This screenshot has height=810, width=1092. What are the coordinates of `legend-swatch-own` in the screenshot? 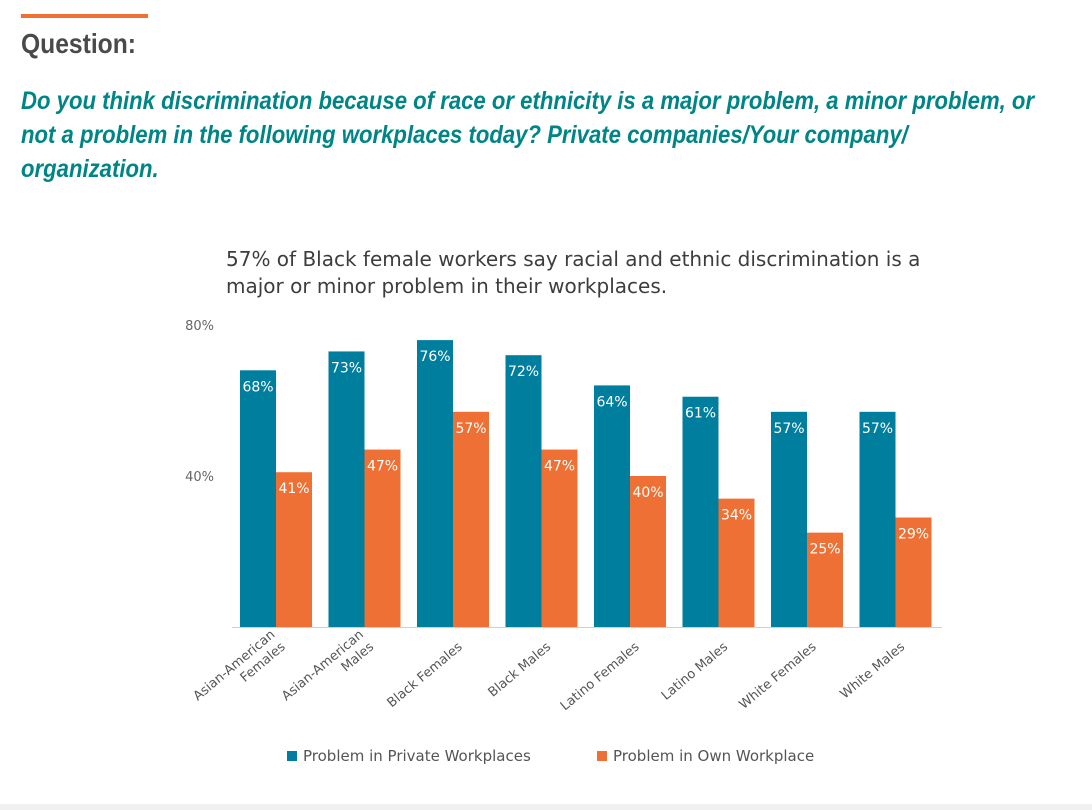 It's located at (602, 756).